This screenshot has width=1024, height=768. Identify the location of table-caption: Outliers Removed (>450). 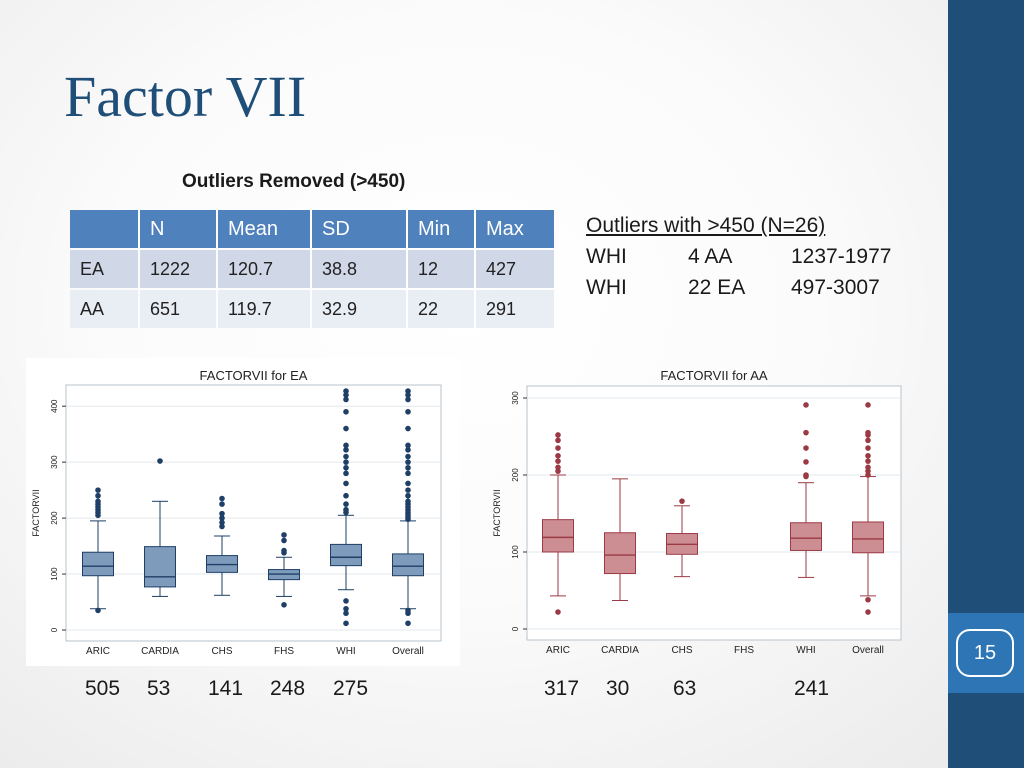
(294, 181).